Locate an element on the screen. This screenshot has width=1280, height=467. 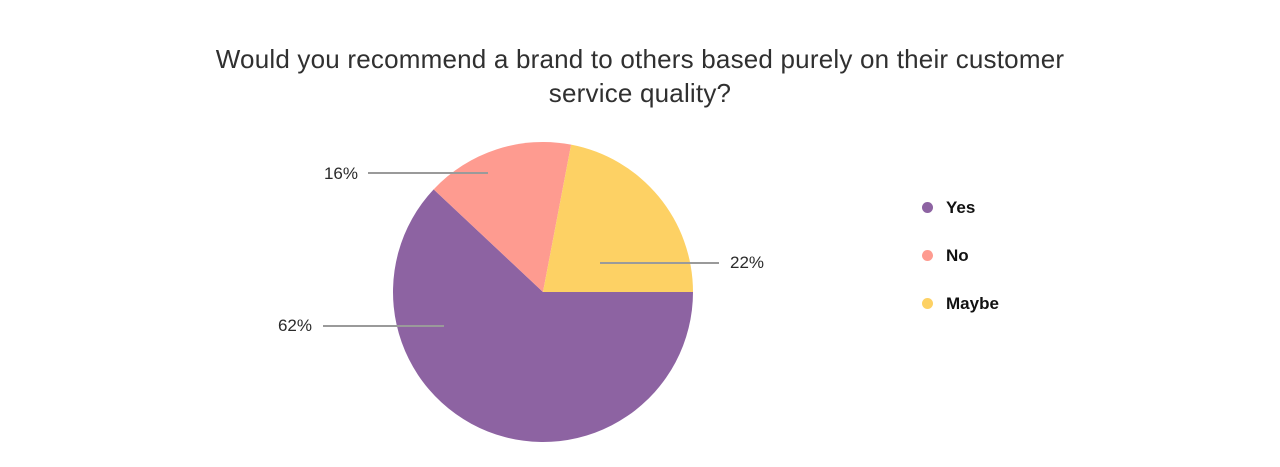
legend-label-no: No is located at coordinates (957, 255).